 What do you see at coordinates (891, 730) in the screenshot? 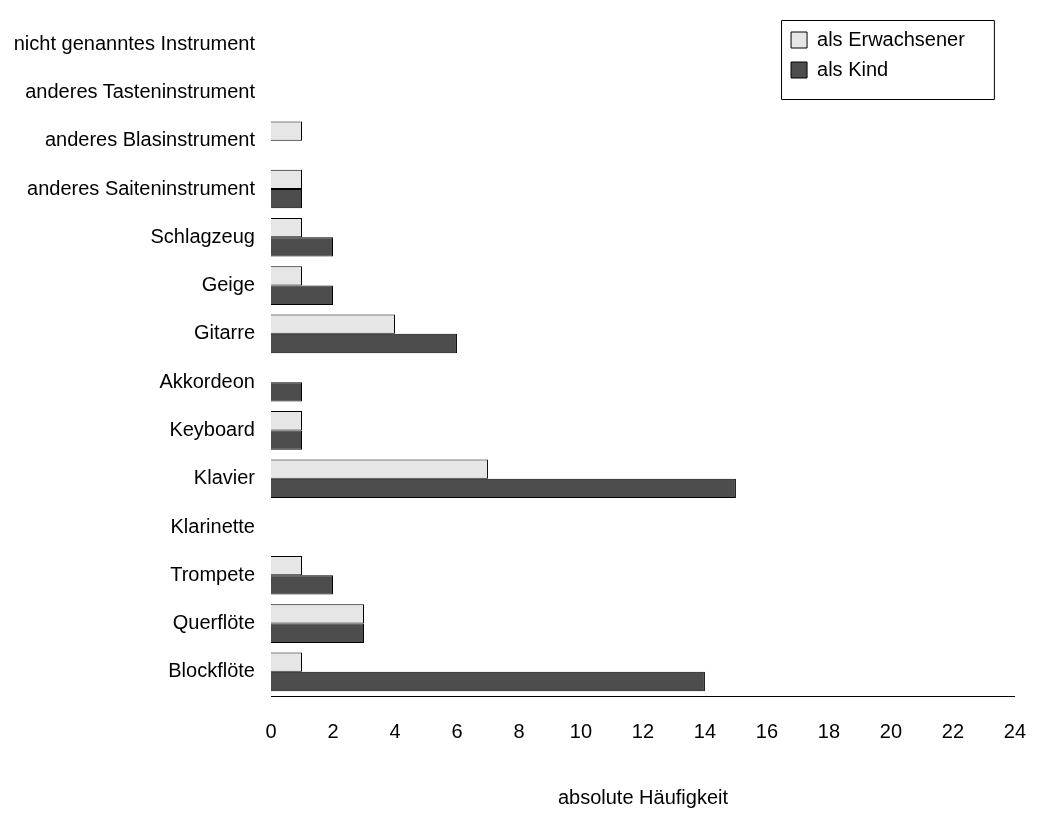
I see `x-tick-label: 20` at bounding box center [891, 730].